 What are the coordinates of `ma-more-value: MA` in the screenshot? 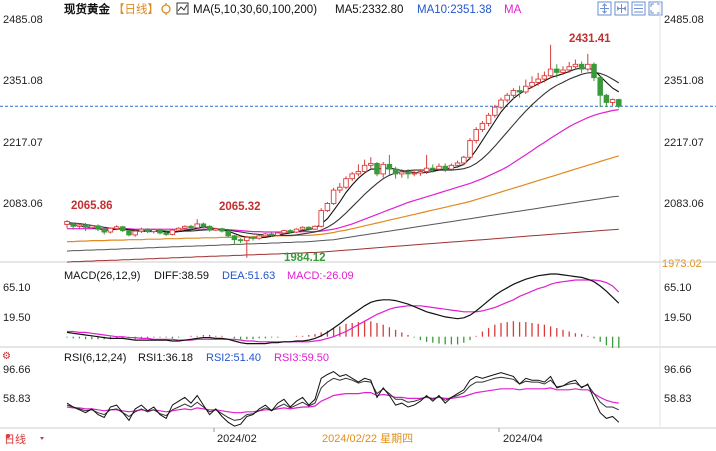 It's located at (513, 10).